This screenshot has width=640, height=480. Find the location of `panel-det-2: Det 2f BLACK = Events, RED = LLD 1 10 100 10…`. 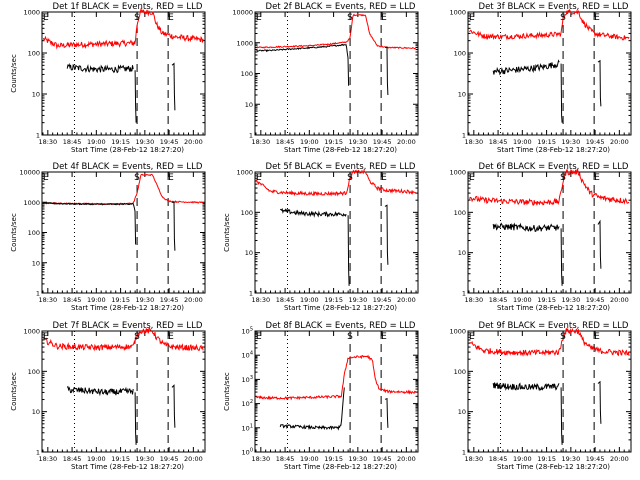

panel-det-2: Det 2f BLACK = Events, RED = LLD 1 10 100 10… is located at coordinates (325, 78).